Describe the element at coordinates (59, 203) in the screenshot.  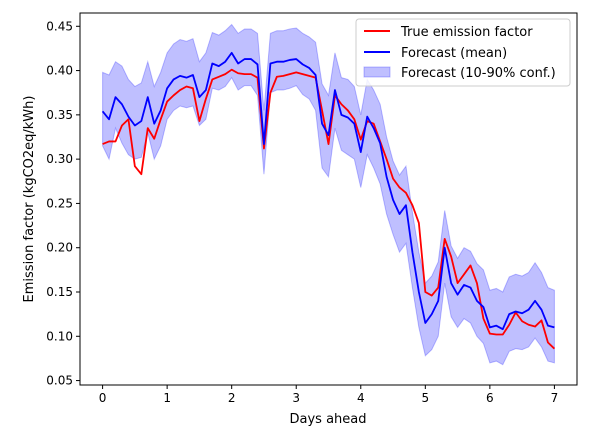
I see `y-tick-label: 0.25` at that location.